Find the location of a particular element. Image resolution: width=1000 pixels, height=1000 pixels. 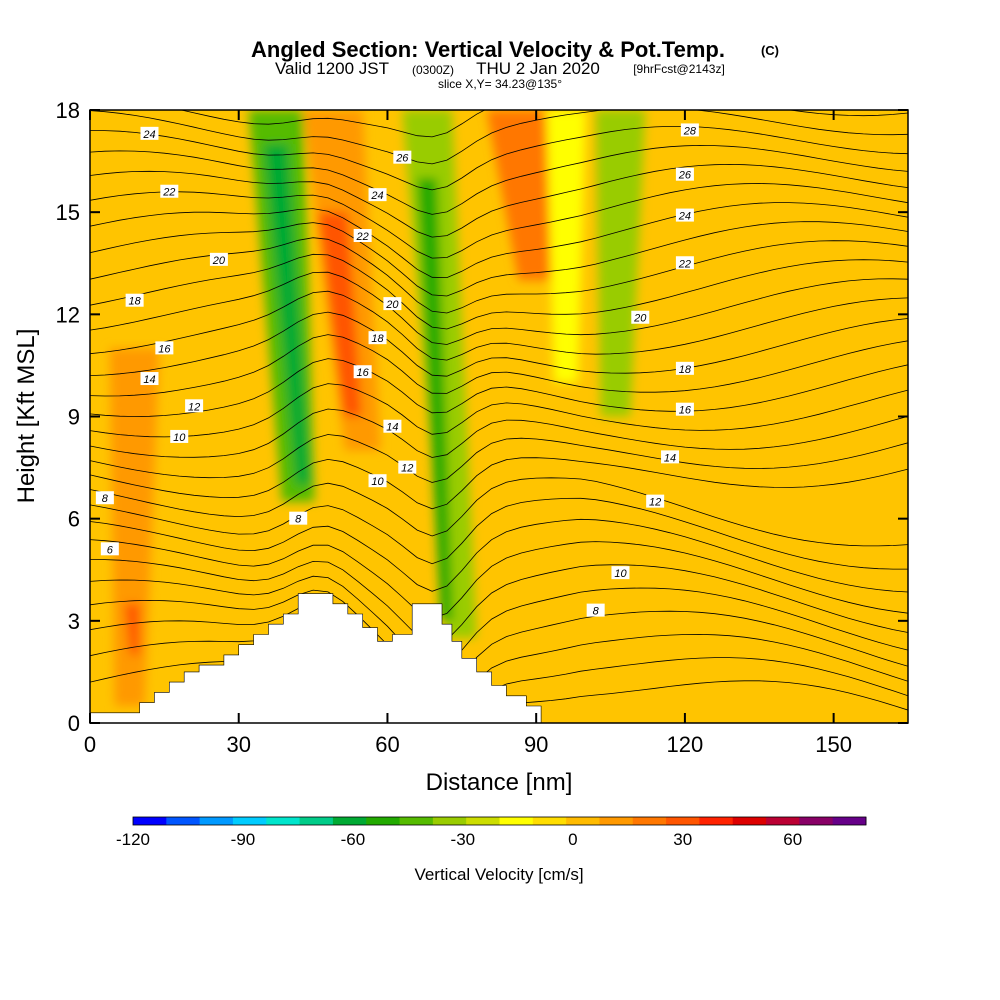

y-tick-label: 18 is located at coordinates (68, 110).